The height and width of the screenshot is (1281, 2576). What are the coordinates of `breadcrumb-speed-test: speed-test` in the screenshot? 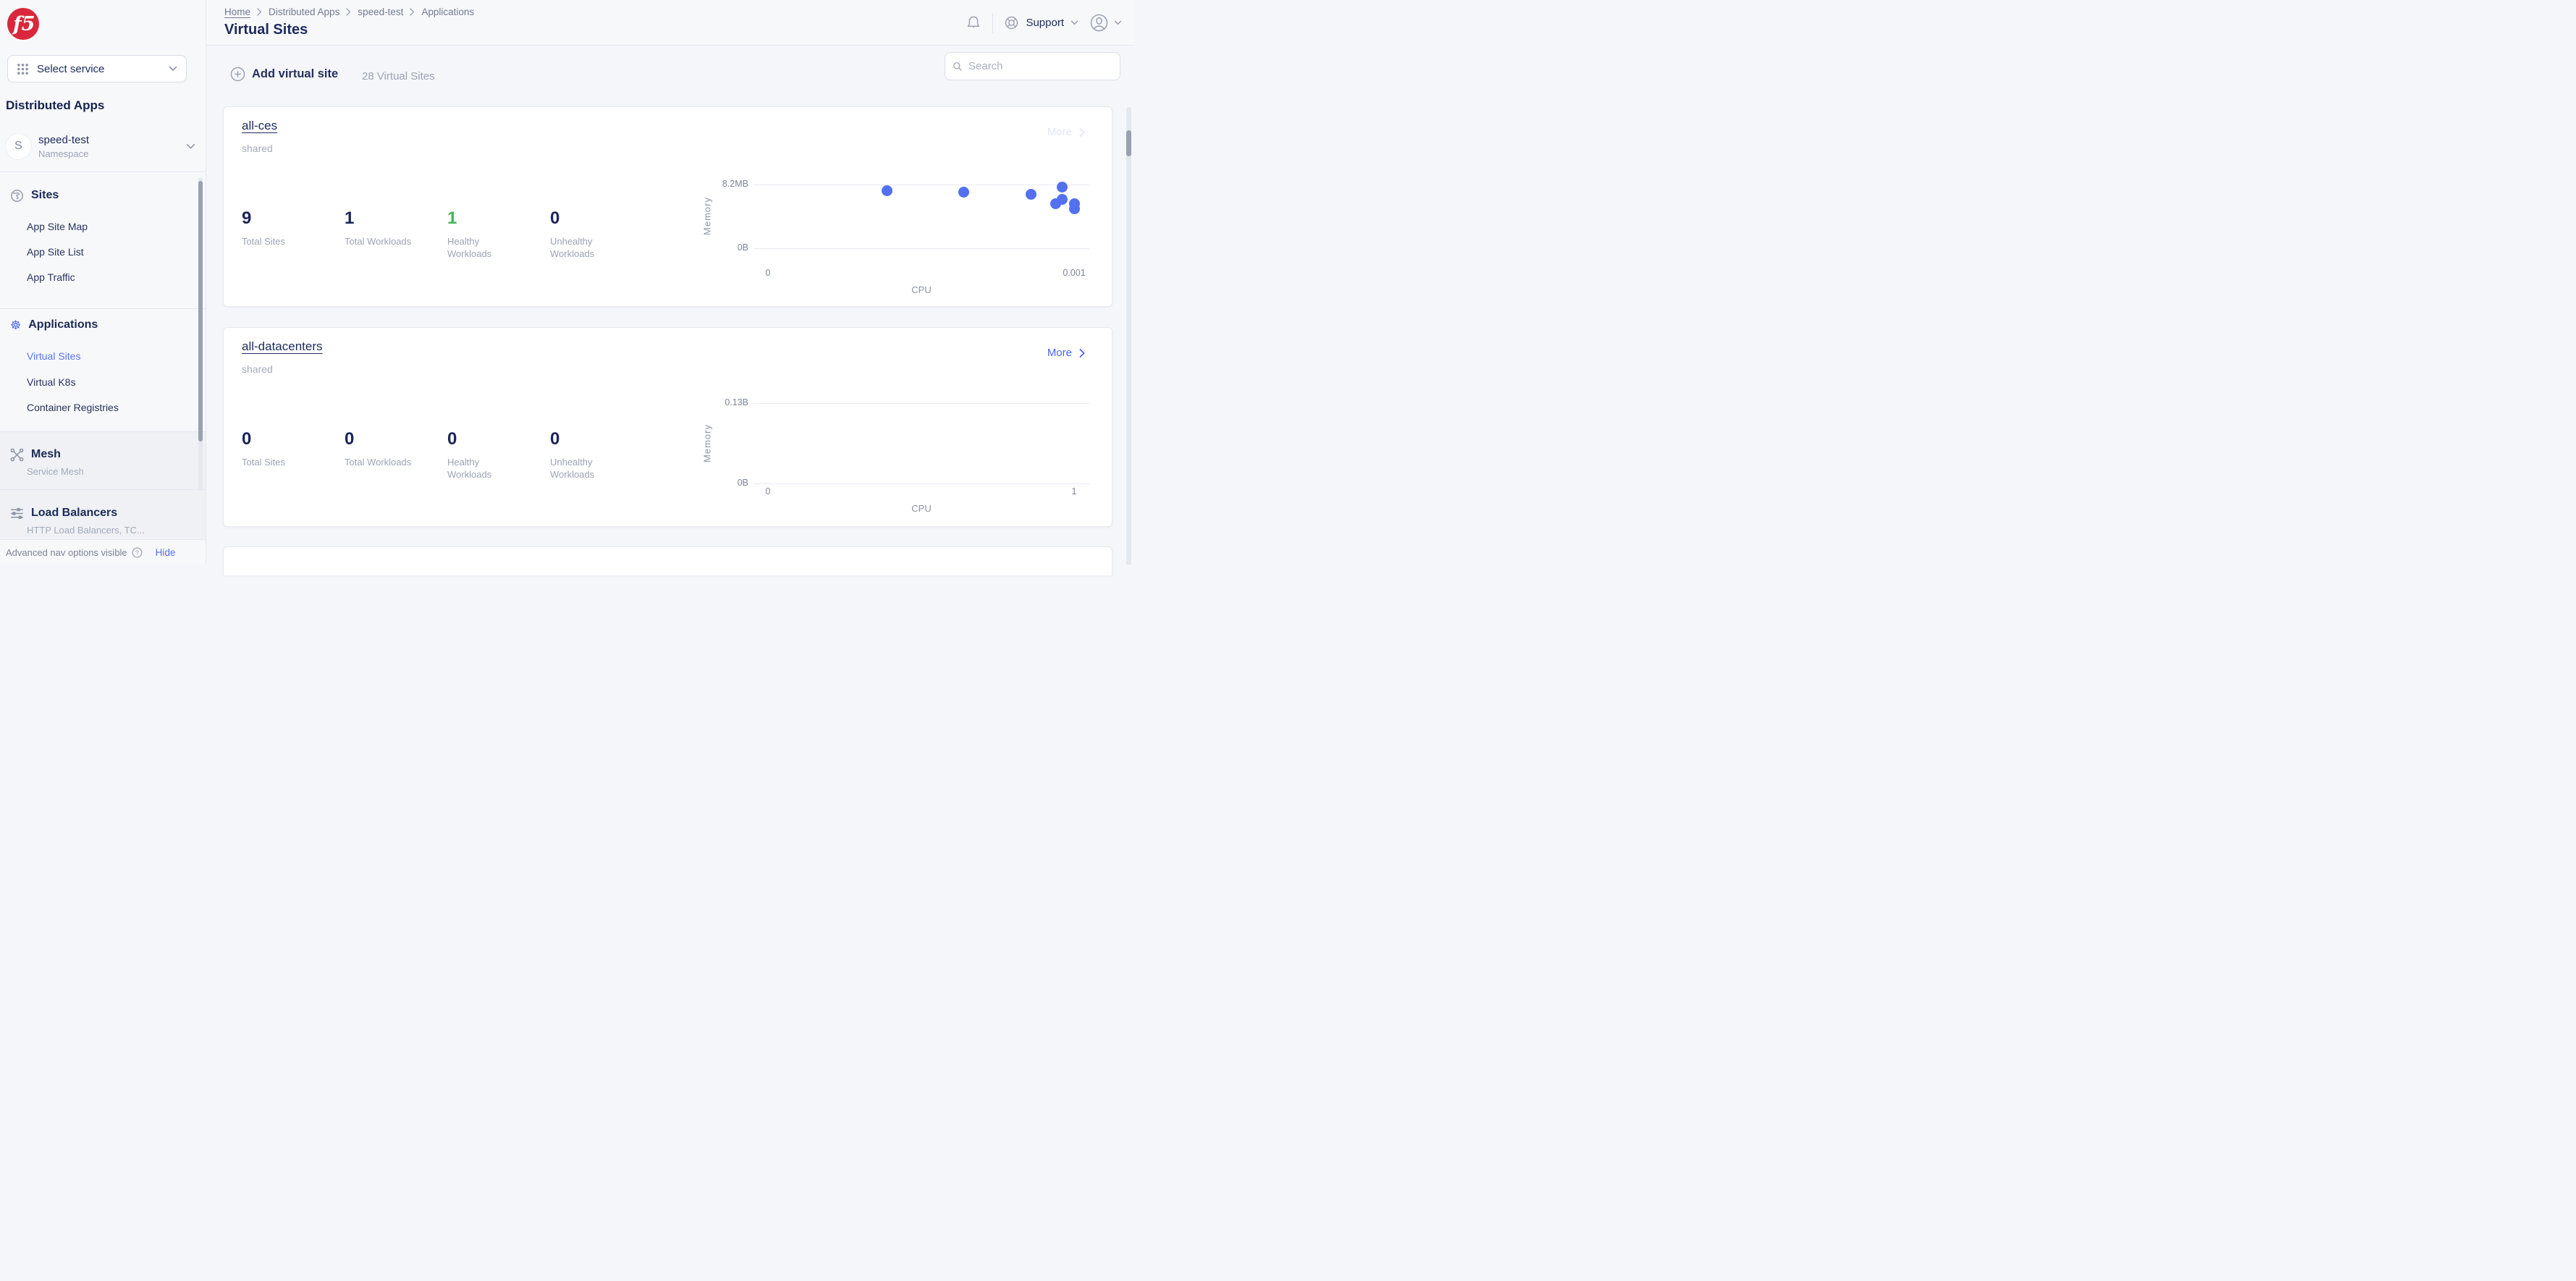 It's located at (381, 12).